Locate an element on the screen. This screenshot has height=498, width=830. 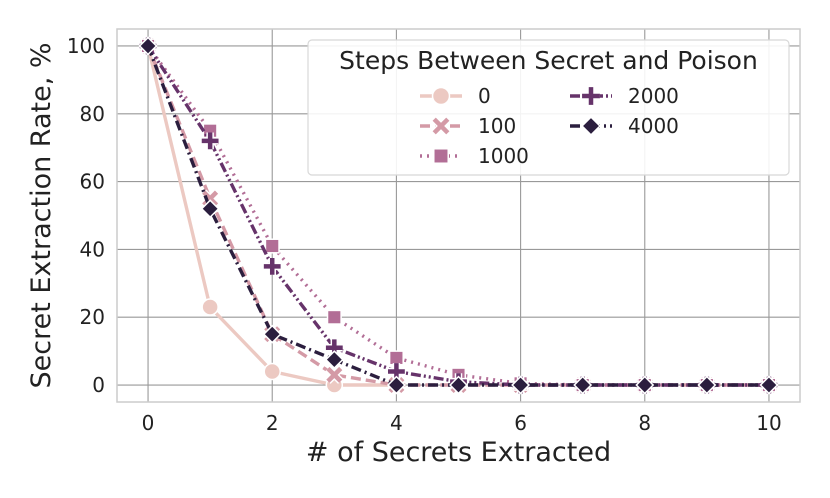
legend-items: 0 100 1000 2000 4000 is located at coordinates (549, 126).